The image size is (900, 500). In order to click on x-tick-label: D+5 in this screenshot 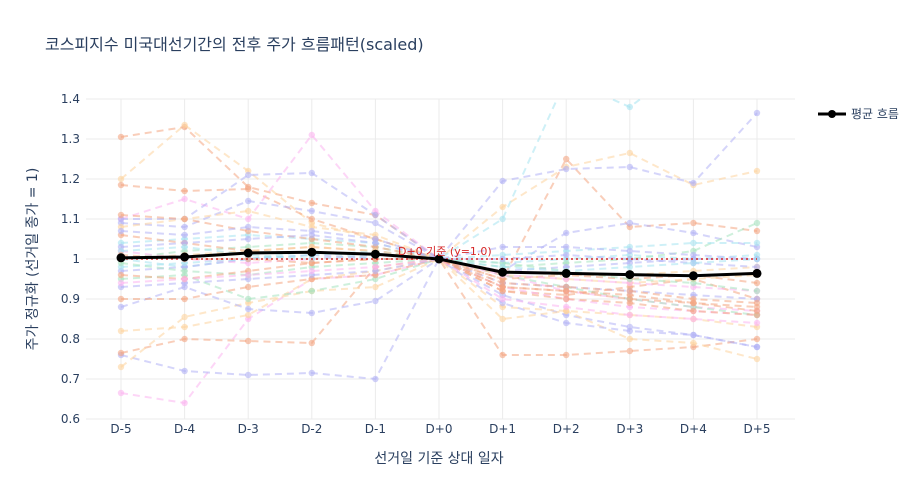, I will do `click(757, 429)`.